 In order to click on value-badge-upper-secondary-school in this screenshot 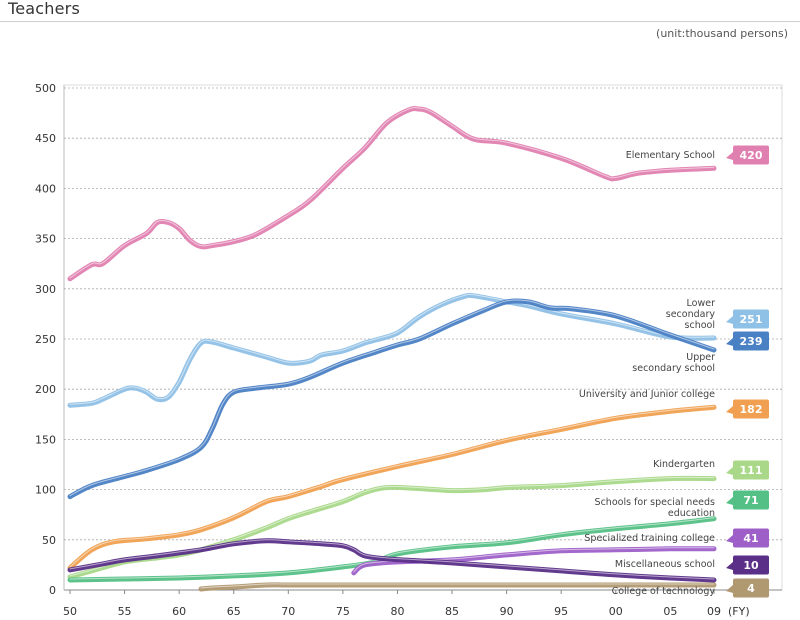, I will do `click(751, 341)`.